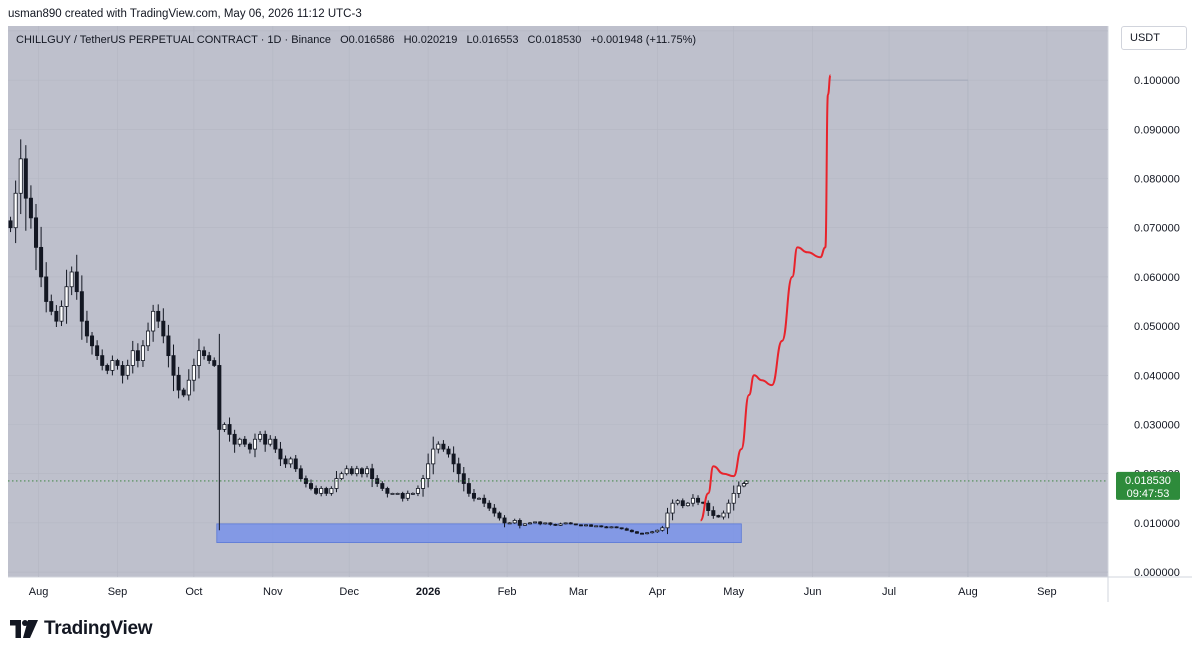 The image size is (1200, 655). Describe the element at coordinates (643, 40) in the screenshot. I see `ohlc-change: +0.001948 (+11.75%)` at that location.